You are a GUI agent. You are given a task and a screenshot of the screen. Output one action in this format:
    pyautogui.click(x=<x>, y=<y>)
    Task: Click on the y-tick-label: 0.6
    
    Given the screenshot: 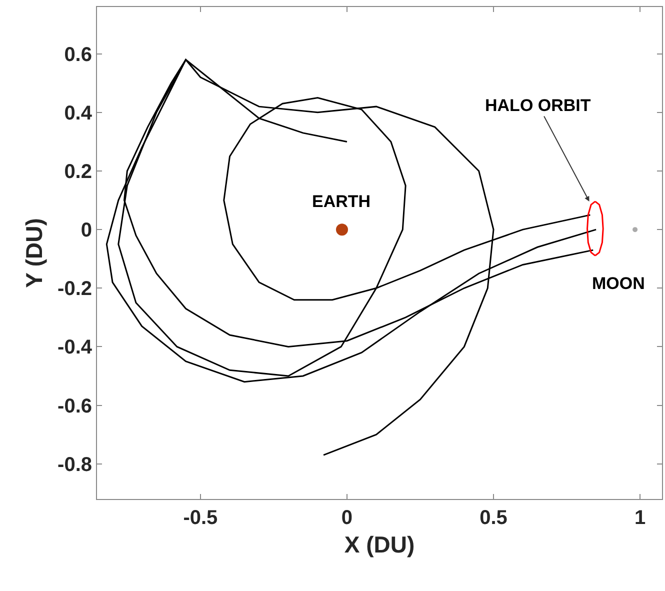 What is the action you would take?
    pyautogui.click(x=78, y=55)
    